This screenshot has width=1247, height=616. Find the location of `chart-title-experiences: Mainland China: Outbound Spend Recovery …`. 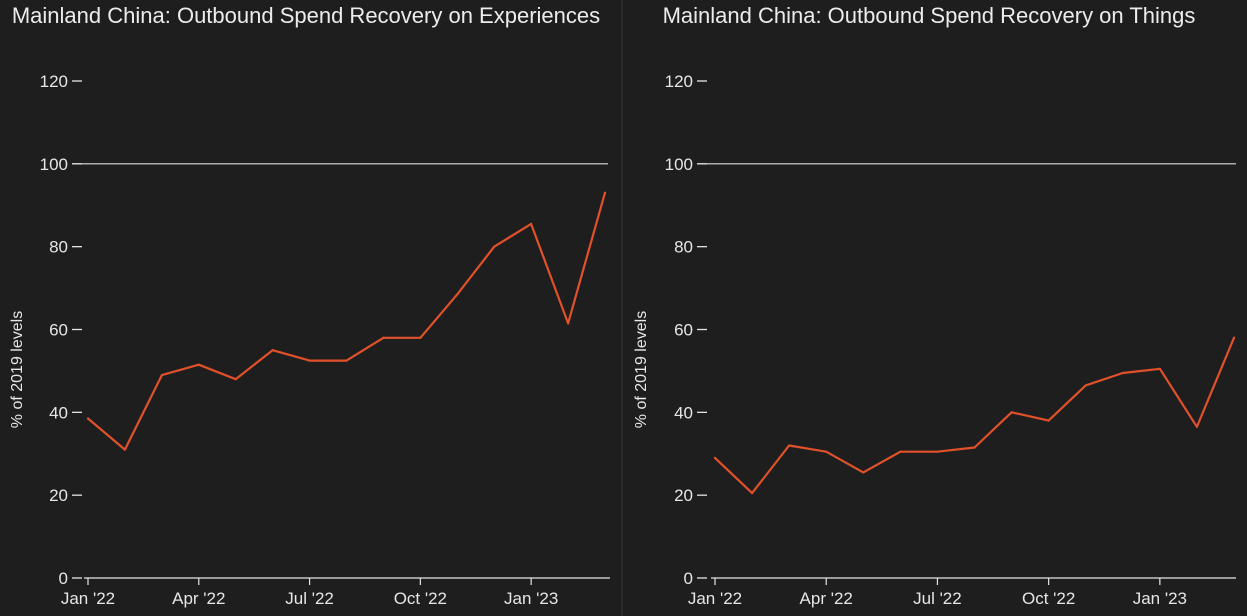

chart-title-experiences: Mainland China: Outbound Spend Recovery … is located at coordinates (306, 15).